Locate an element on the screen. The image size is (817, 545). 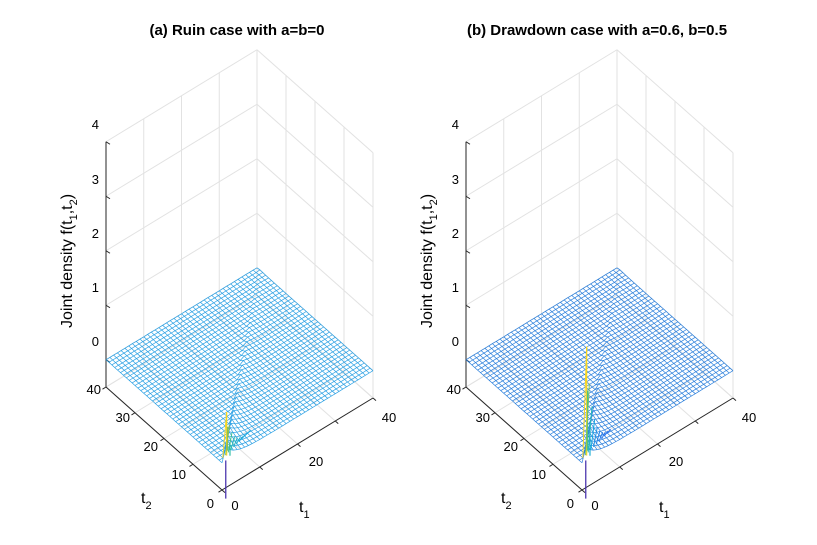
x-tick: 0 is located at coordinates (594, 505).